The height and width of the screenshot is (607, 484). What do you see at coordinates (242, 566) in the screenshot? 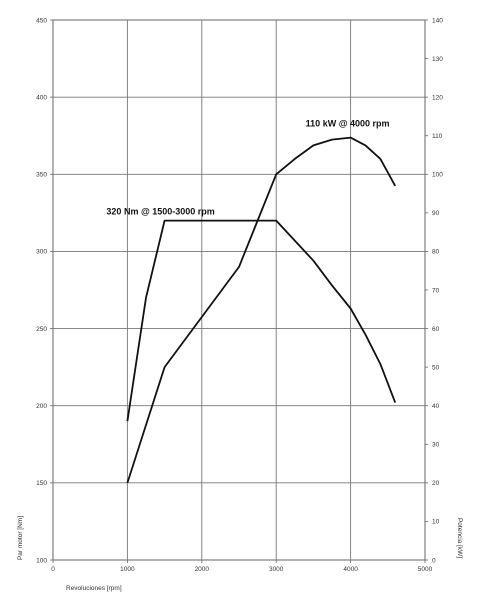
I see `x-ticks: 0 1000 2000 3000 4000 5000` at bounding box center [242, 566].